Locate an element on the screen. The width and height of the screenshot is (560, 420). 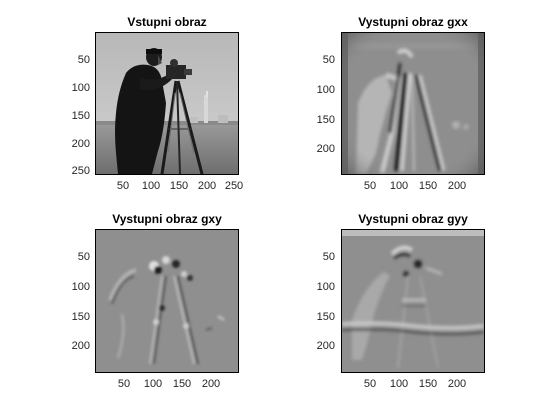
gxy-filtered-image is located at coordinates (167, 301).